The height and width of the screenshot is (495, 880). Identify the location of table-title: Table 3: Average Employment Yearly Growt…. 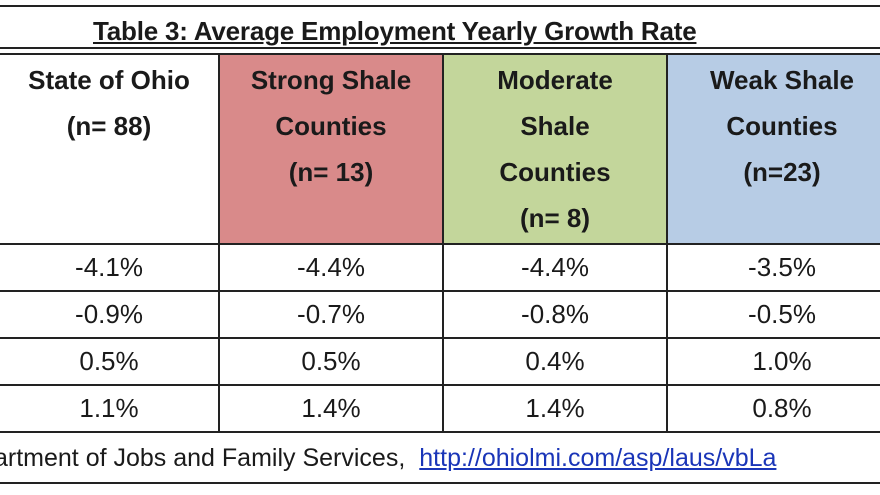
(395, 31).